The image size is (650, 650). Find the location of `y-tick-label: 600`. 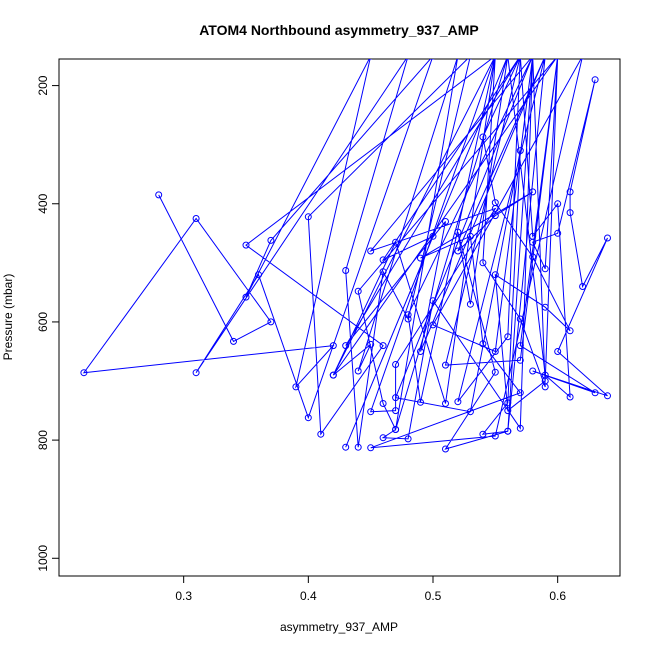

y-tick-label: 600 is located at coordinates (43, 322).